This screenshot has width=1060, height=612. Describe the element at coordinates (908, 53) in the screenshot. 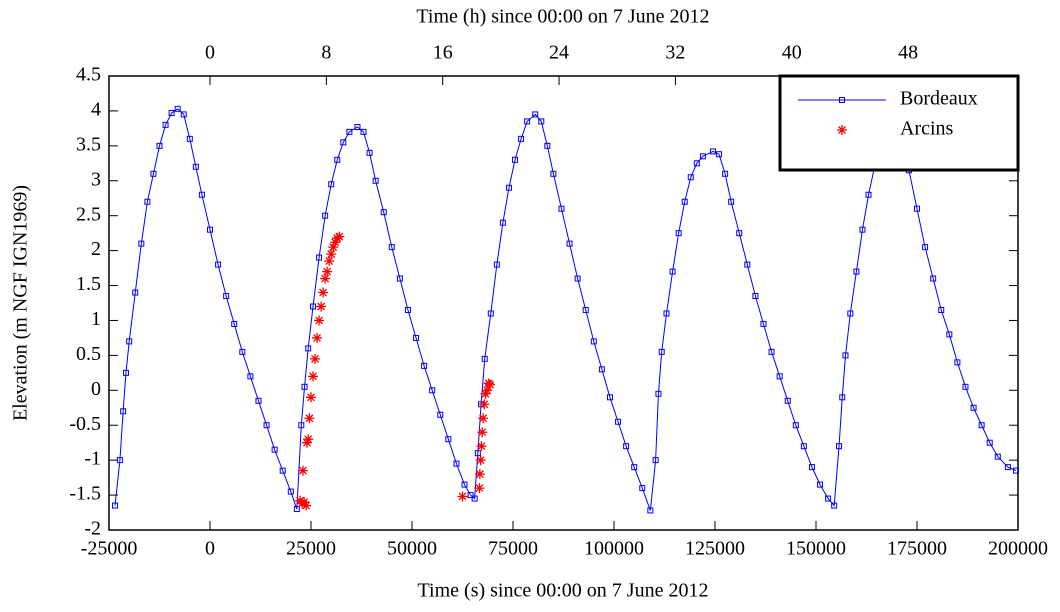

I see `x2-tick-label: 48` at that location.